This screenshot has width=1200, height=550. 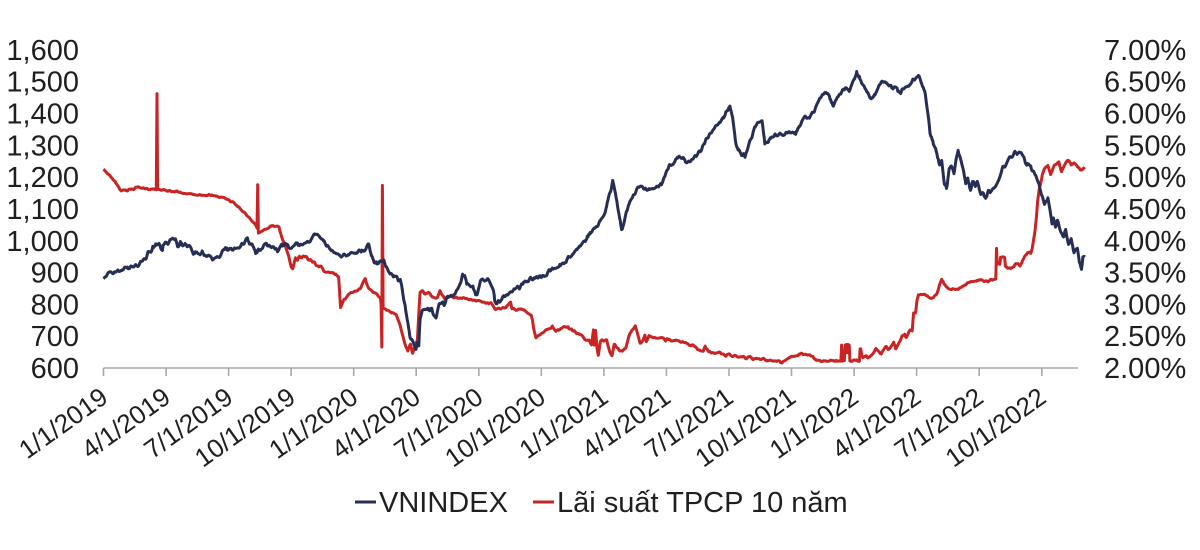 I want to click on svg-text: 1,100, so click(x=42, y=210).